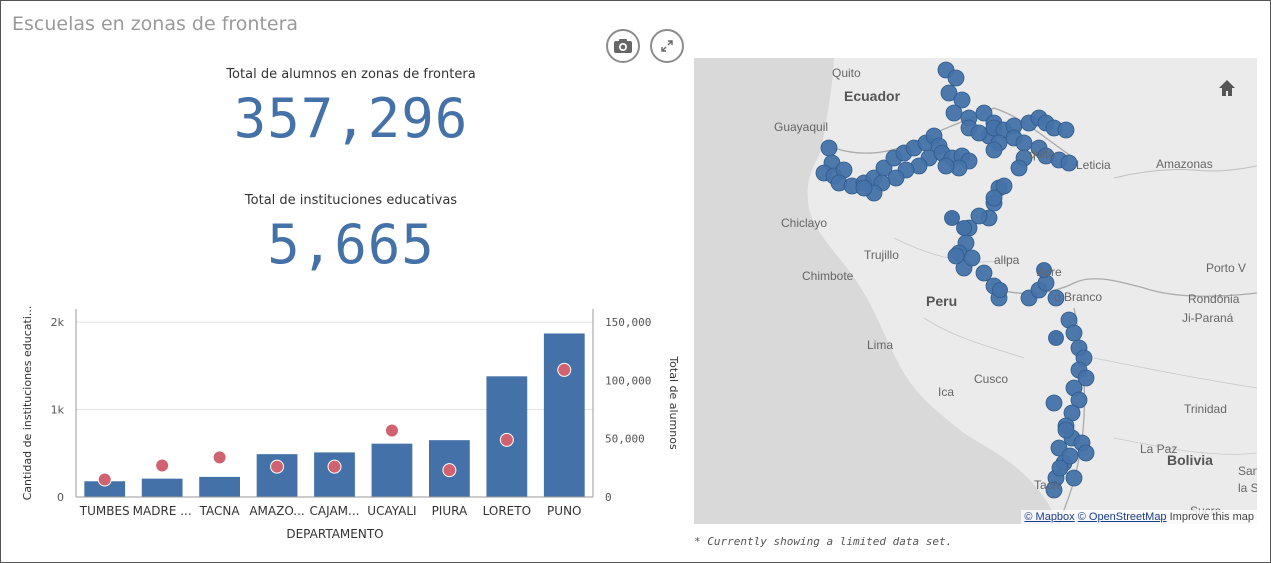 Image resolution: width=1271 pixels, height=563 pixels. Describe the element at coordinates (1205, 409) in the screenshot. I see `map-label-trinidad: Trinidad` at that location.